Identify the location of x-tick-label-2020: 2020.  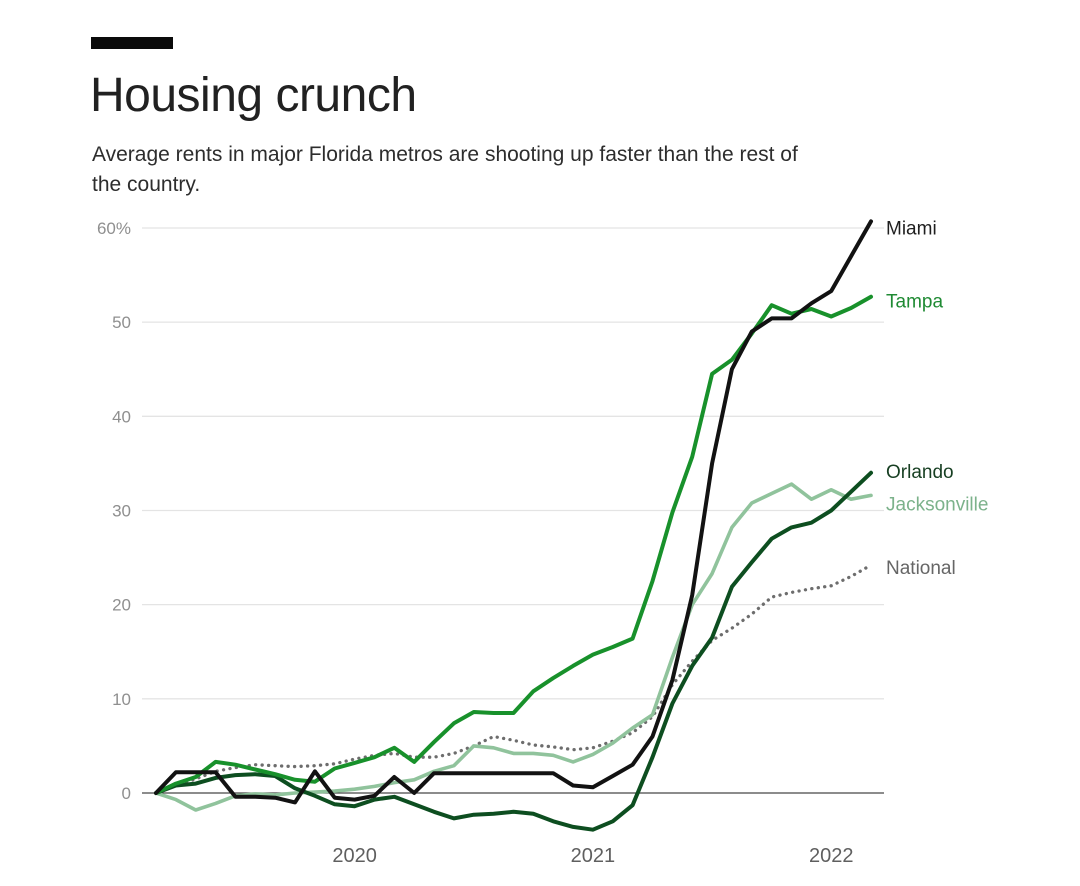
(354, 856).